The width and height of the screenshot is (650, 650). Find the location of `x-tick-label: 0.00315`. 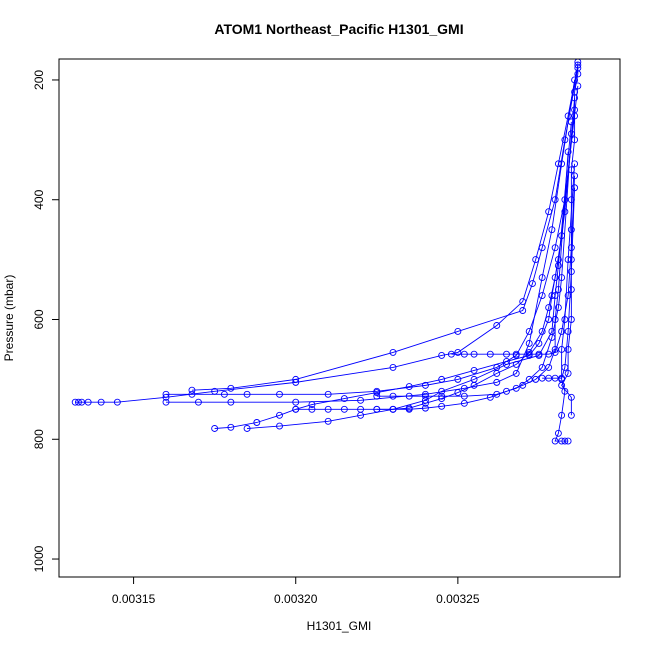

x-tick-label: 0.00315 is located at coordinates (134, 599).